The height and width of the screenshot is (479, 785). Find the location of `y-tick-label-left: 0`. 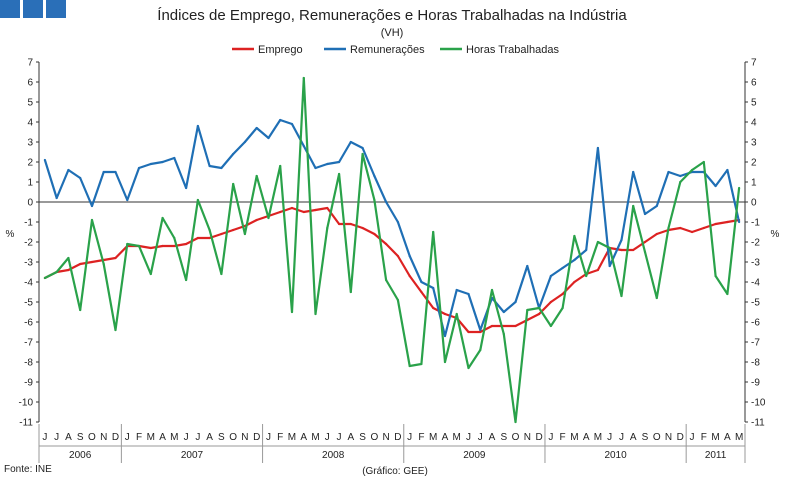

y-tick-label-left: 0 is located at coordinates (30, 203).